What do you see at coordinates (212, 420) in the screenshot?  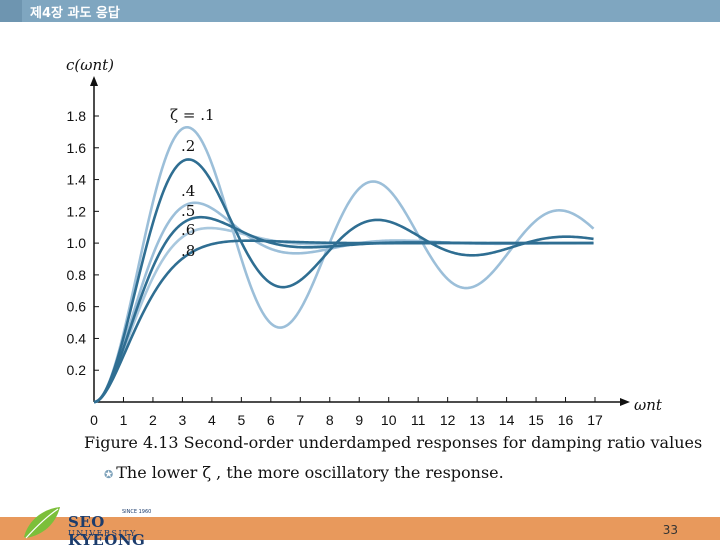 I see `x-tick-label: 4` at bounding box center [212, 420].